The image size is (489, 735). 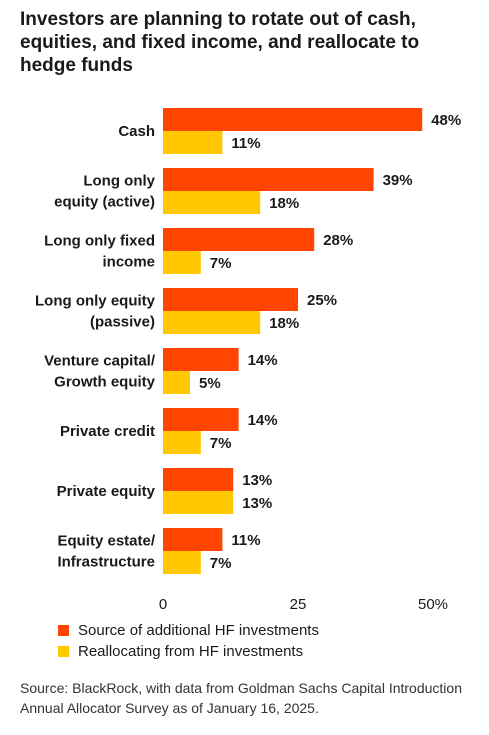 What do you see at coordinates (338, 240) in the screenshot?
I see `data-label: 28%` at bounding box center [338, 240].